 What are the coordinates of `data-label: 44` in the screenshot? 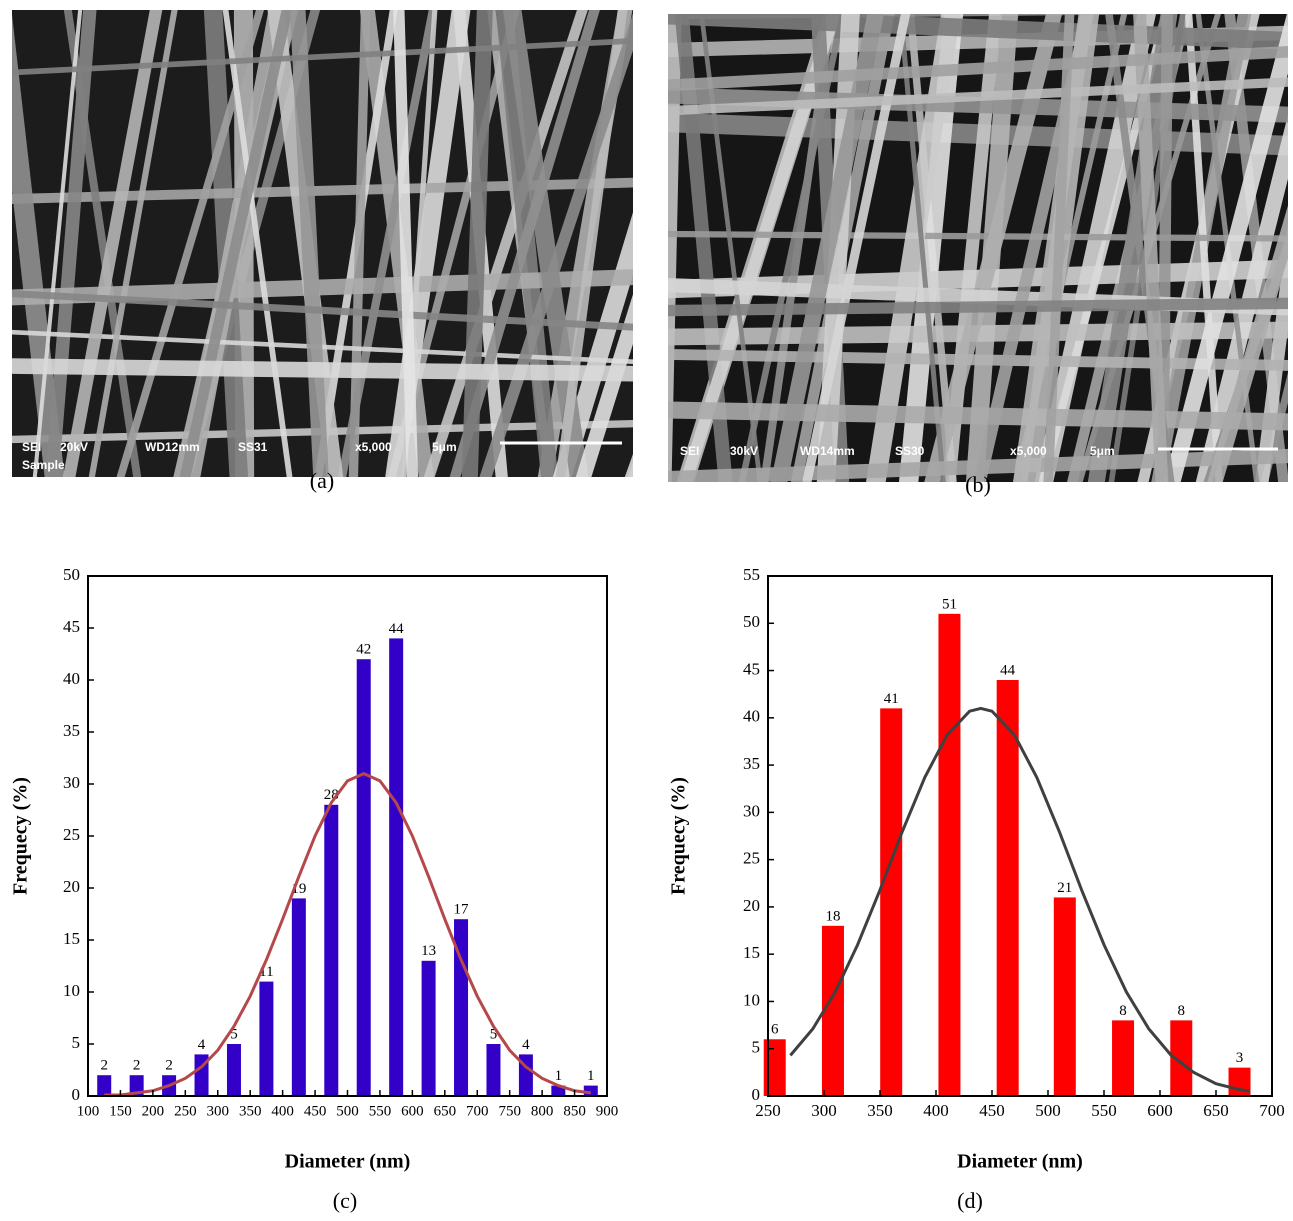 It's located at (1008, 670).